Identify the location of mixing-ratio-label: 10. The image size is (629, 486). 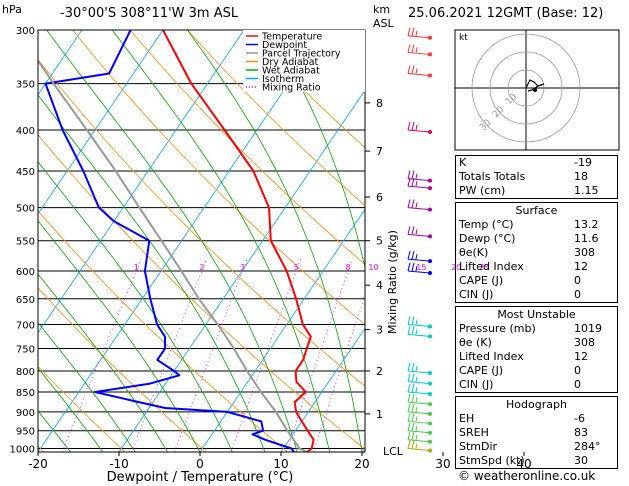
(373, 267).